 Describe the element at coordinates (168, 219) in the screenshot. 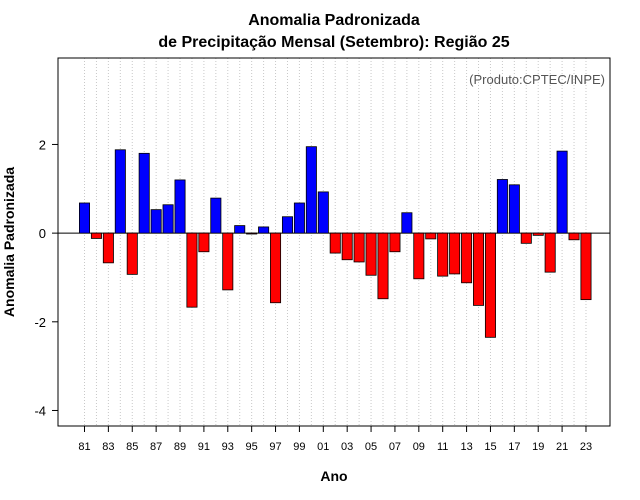

I see `bar-1988` at that location.